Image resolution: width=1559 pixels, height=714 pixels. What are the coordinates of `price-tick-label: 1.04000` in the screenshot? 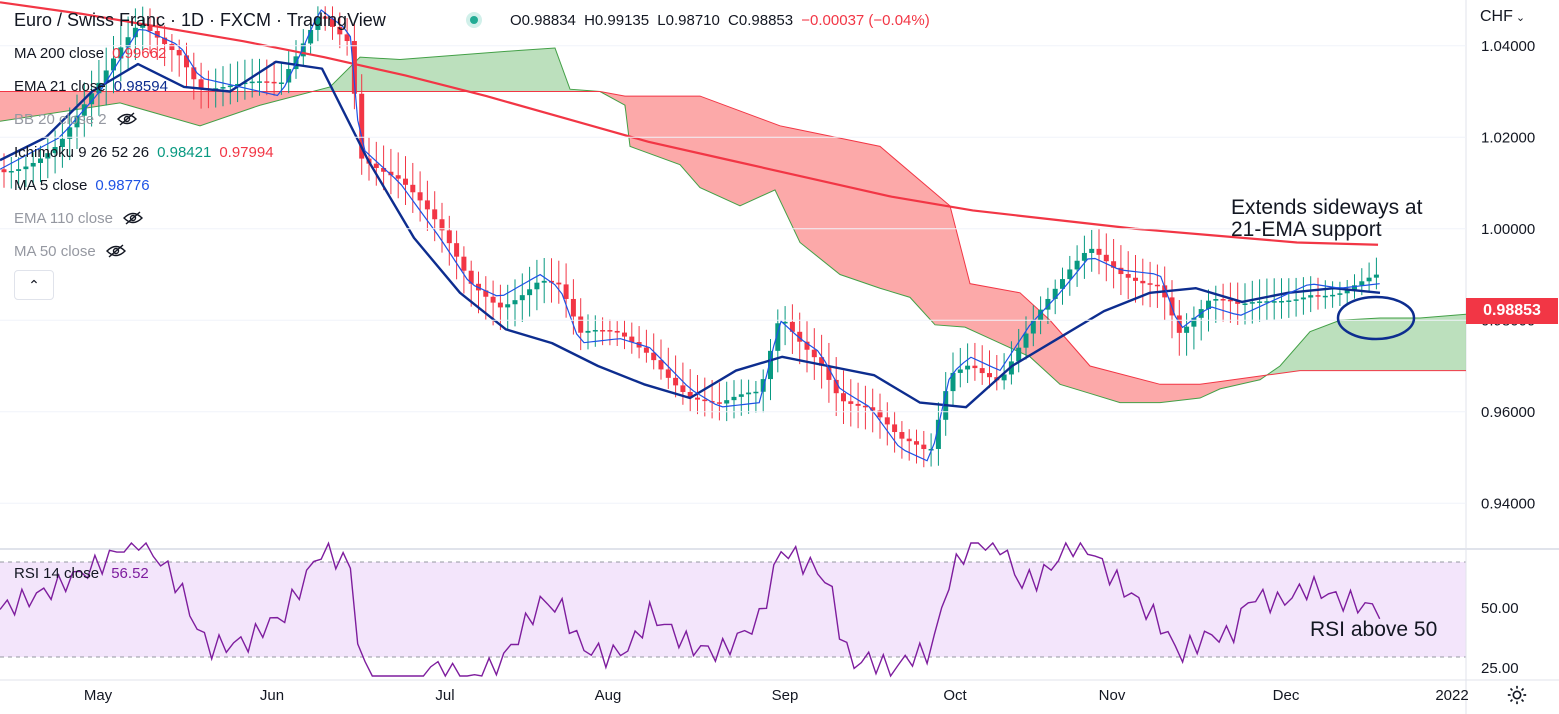 It's located at (1508, 46).